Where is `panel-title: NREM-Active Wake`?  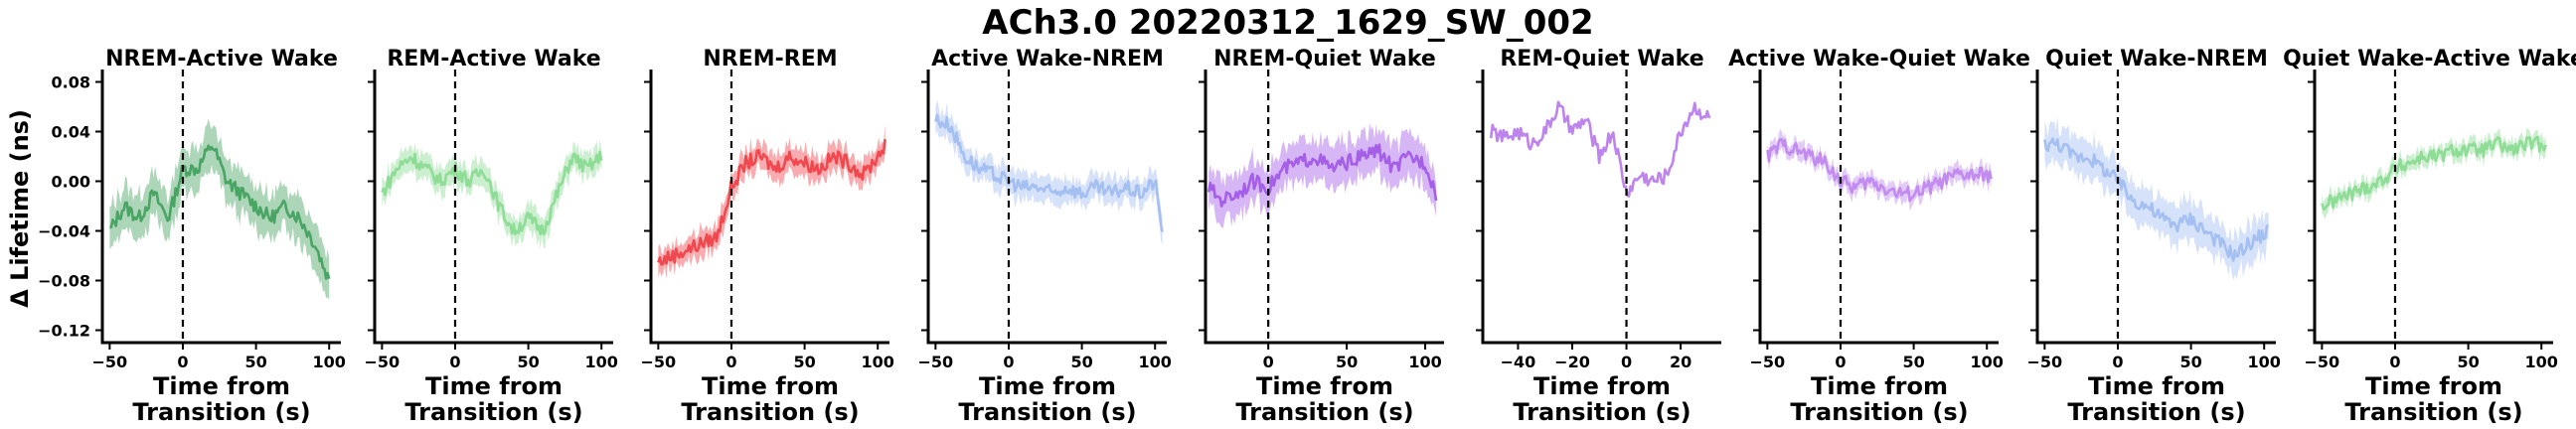 panel-title: NREM-Active Wake is located at coordinates (221, 60).